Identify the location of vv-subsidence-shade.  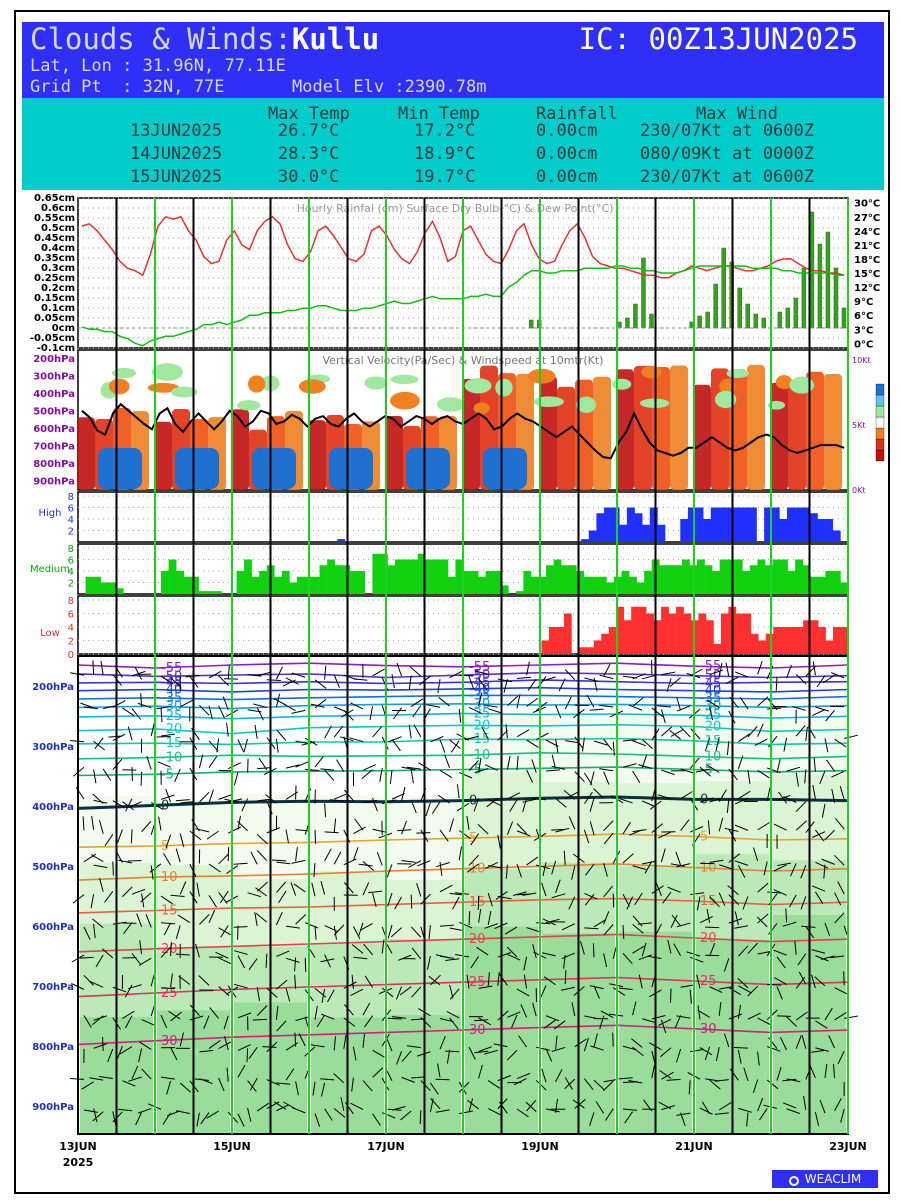
(505, 468).